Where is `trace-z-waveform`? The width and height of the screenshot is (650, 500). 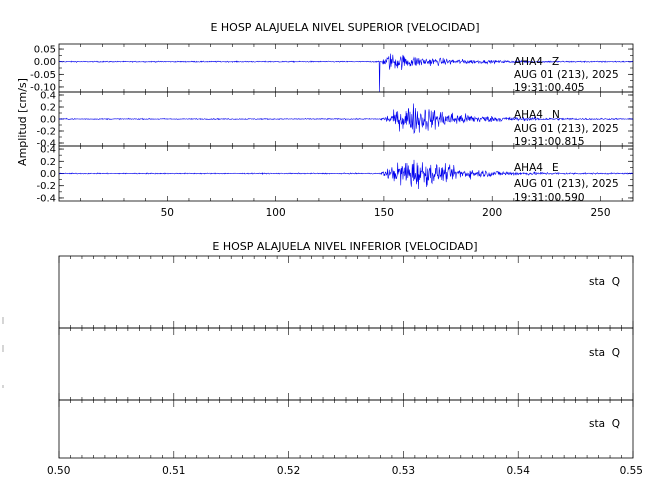
trace-z-waveform is located at coordinates (346, 73).